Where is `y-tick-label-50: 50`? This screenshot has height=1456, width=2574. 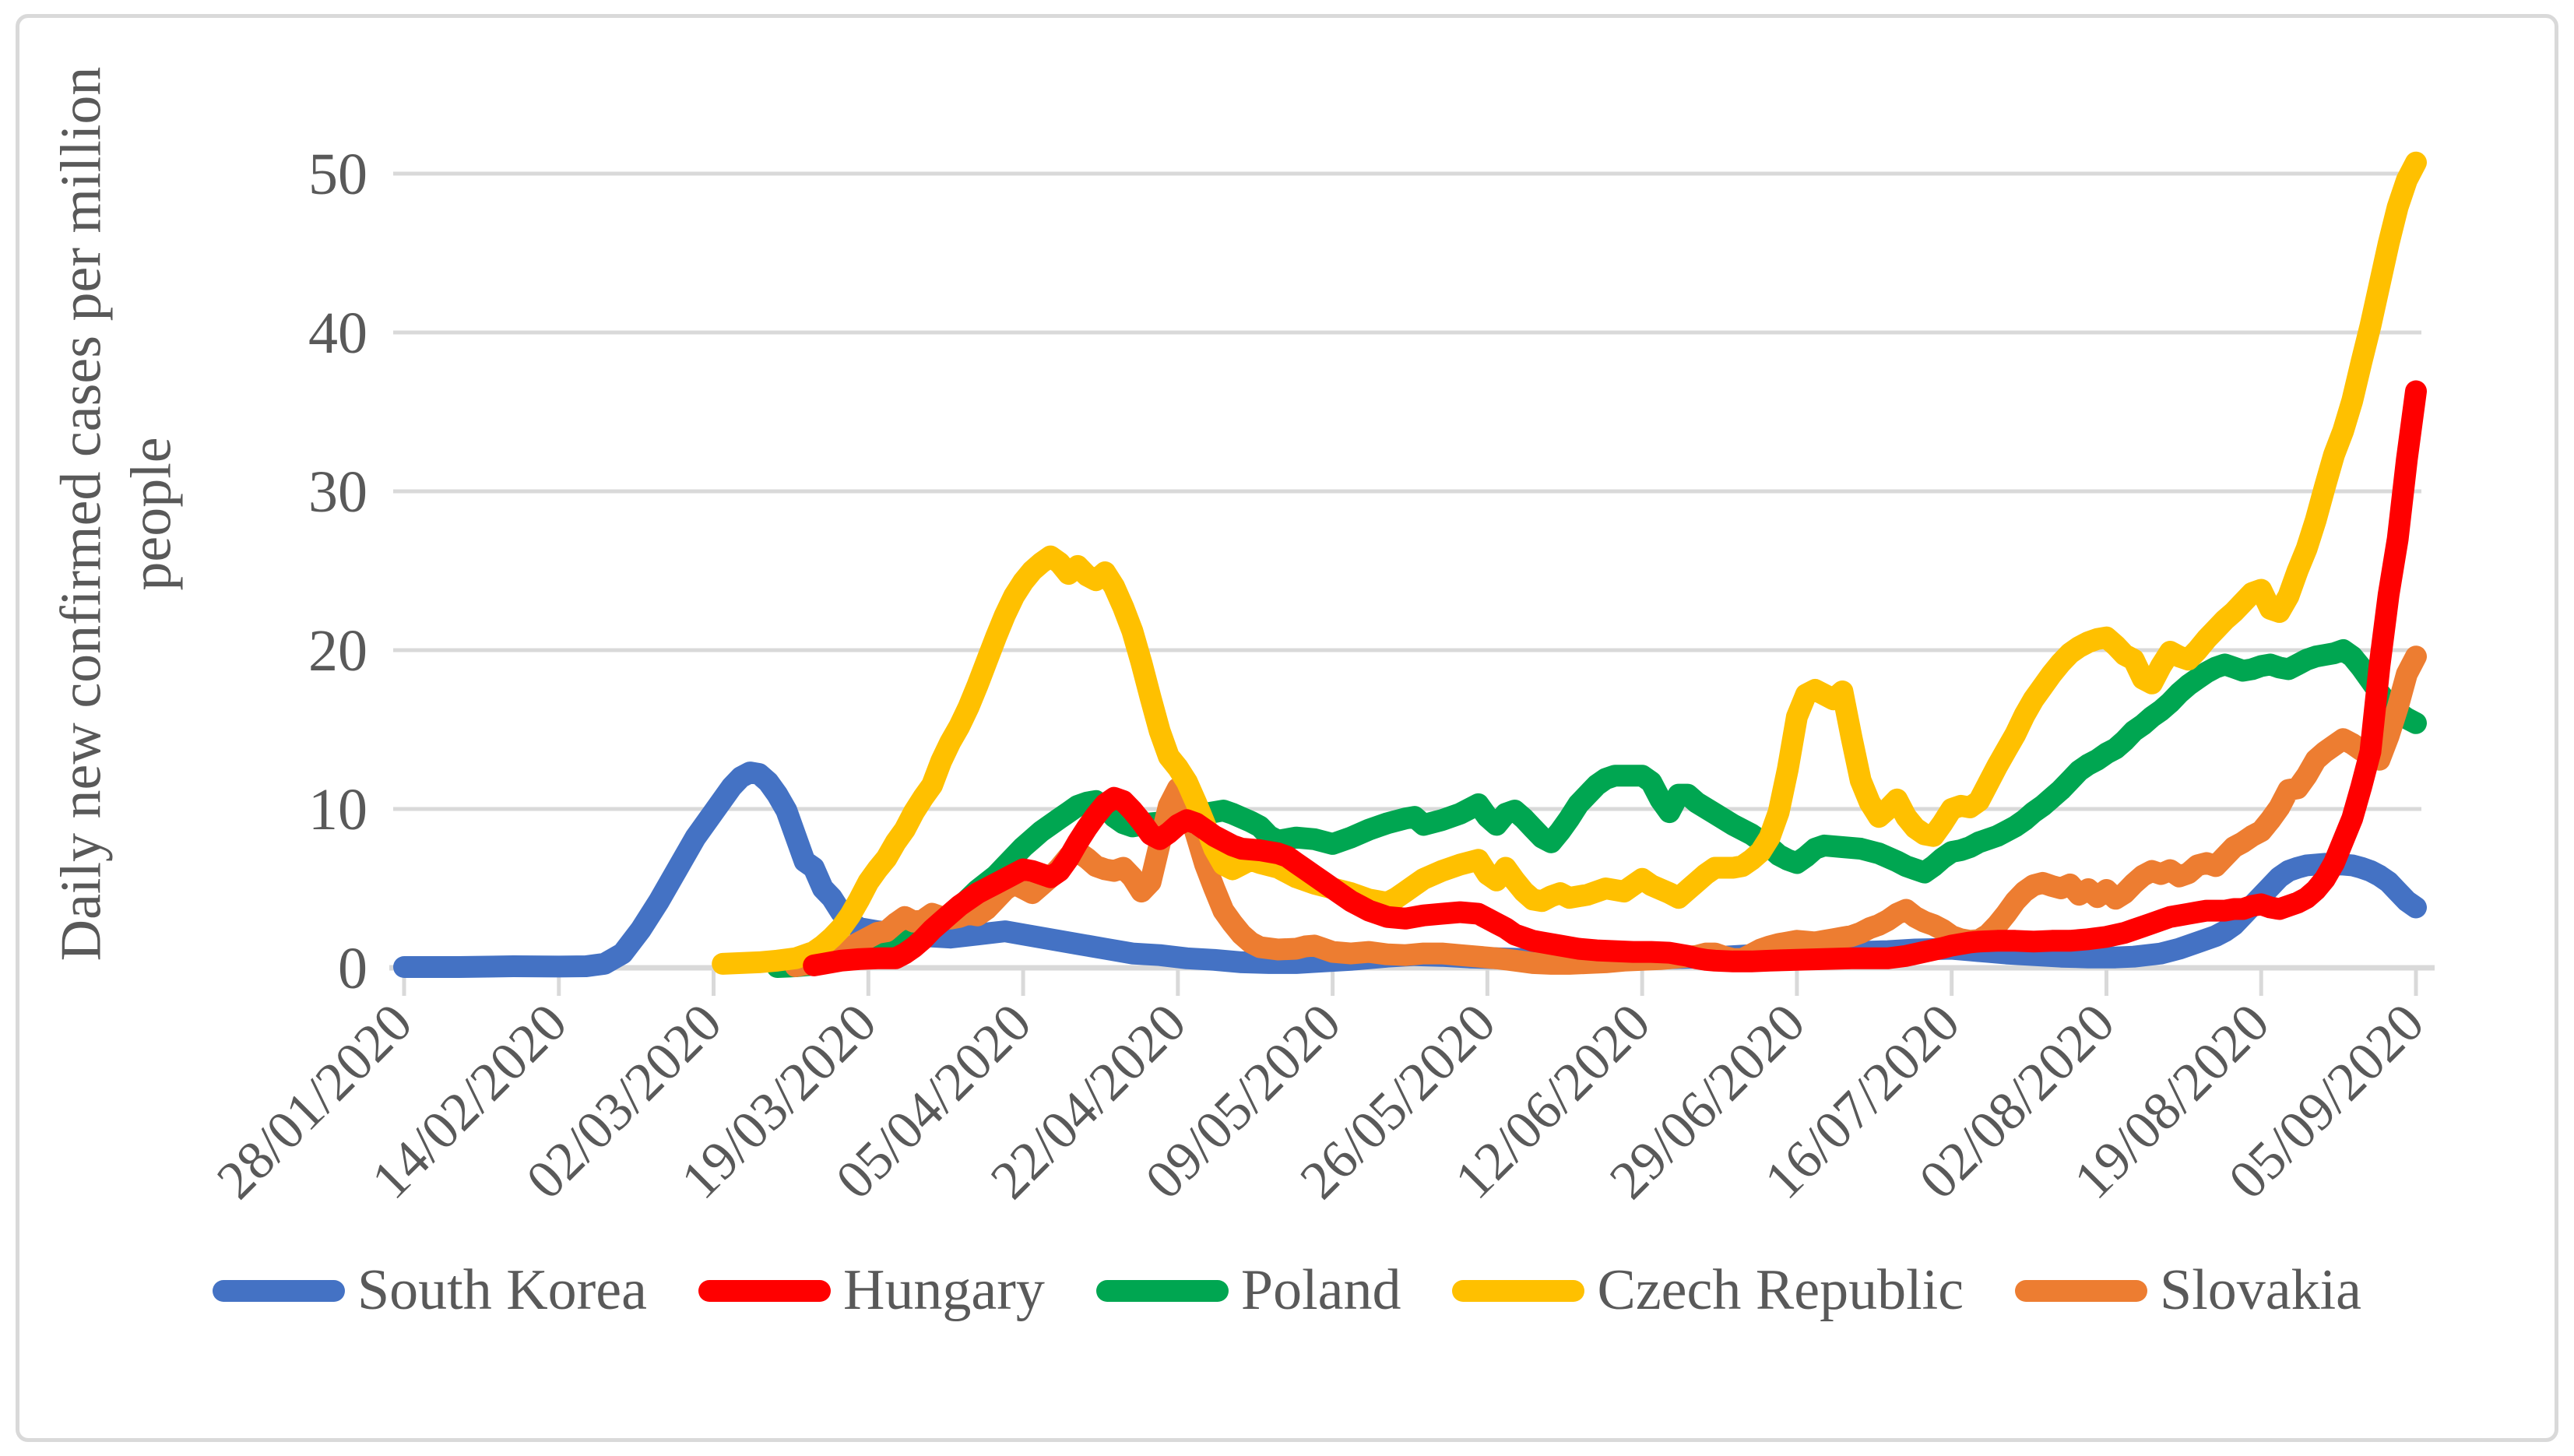
y-tick-label-50: 50 is located at coordinates (337, 174).